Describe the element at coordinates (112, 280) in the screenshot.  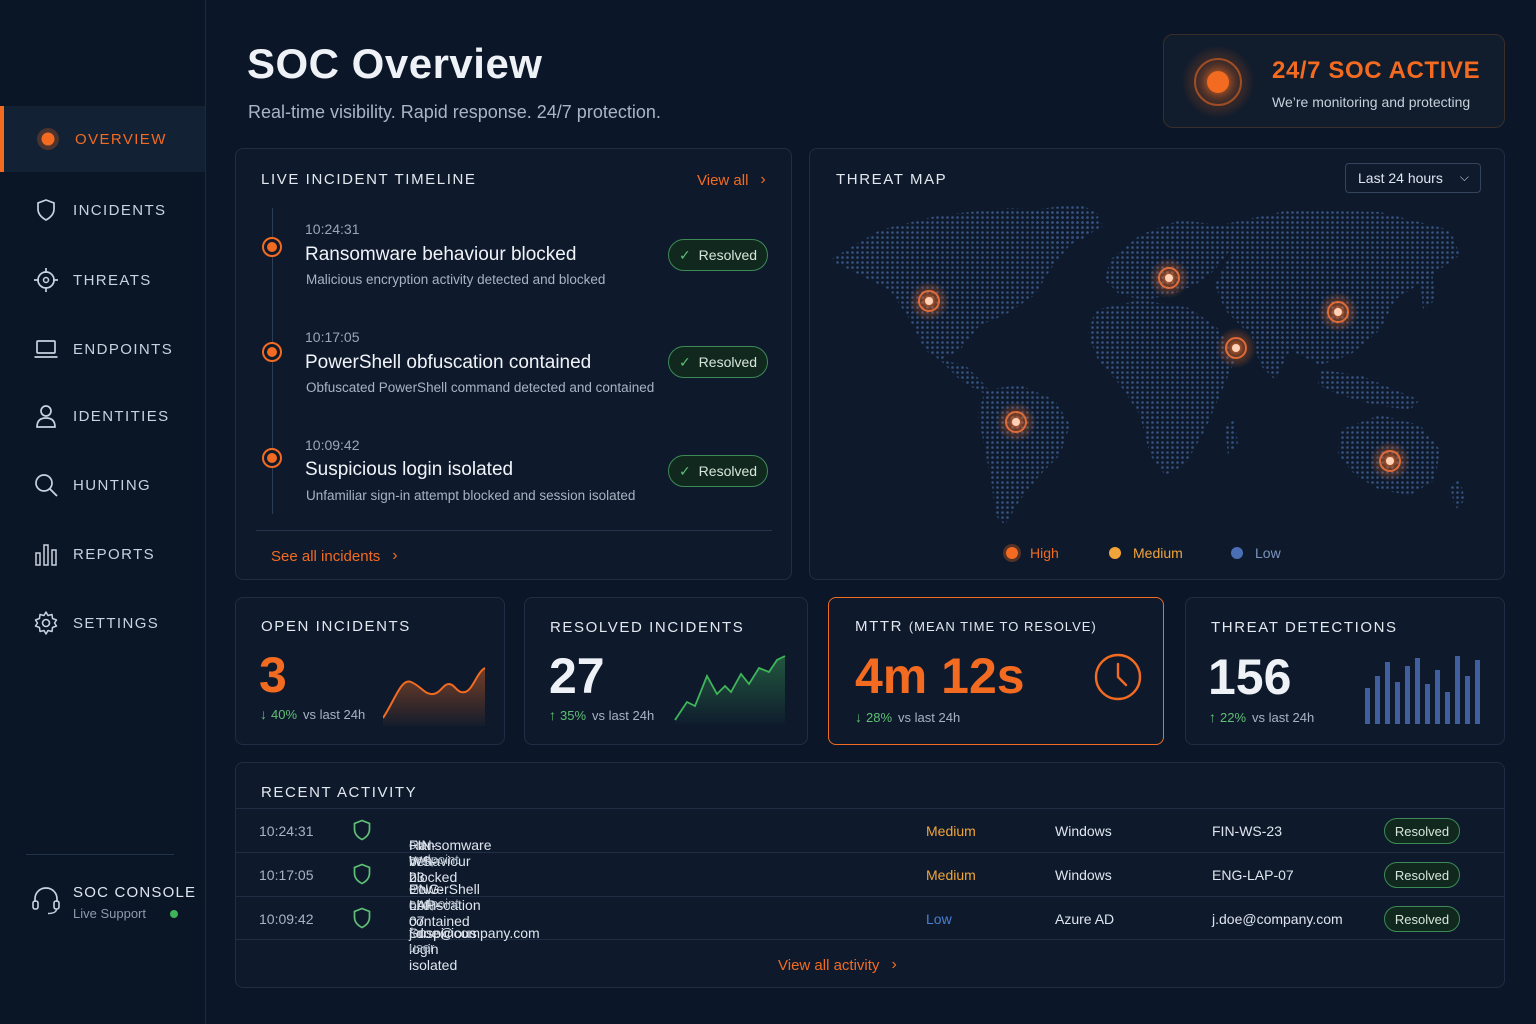
I see `sidebar-item-label: THREATS` at that location.